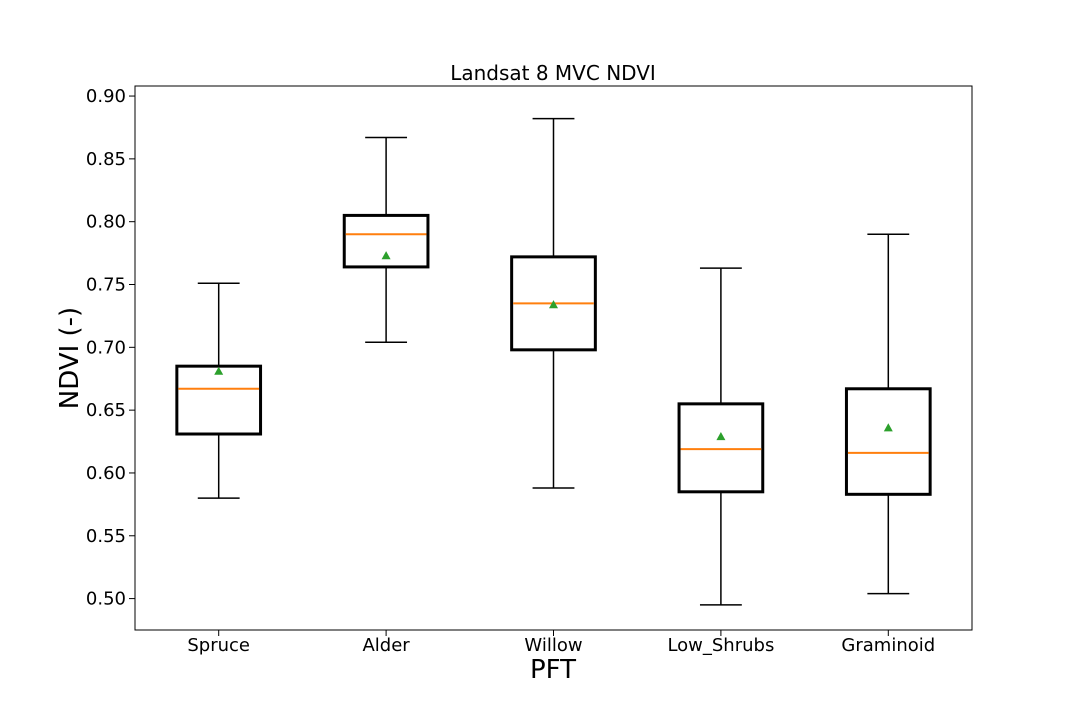 This screenshot has height=720, width=1080. What do you see at coordinates (106, 473) in the screenshot?
I see `y-tick-label: 0.60` at bounding box center [106, 473].